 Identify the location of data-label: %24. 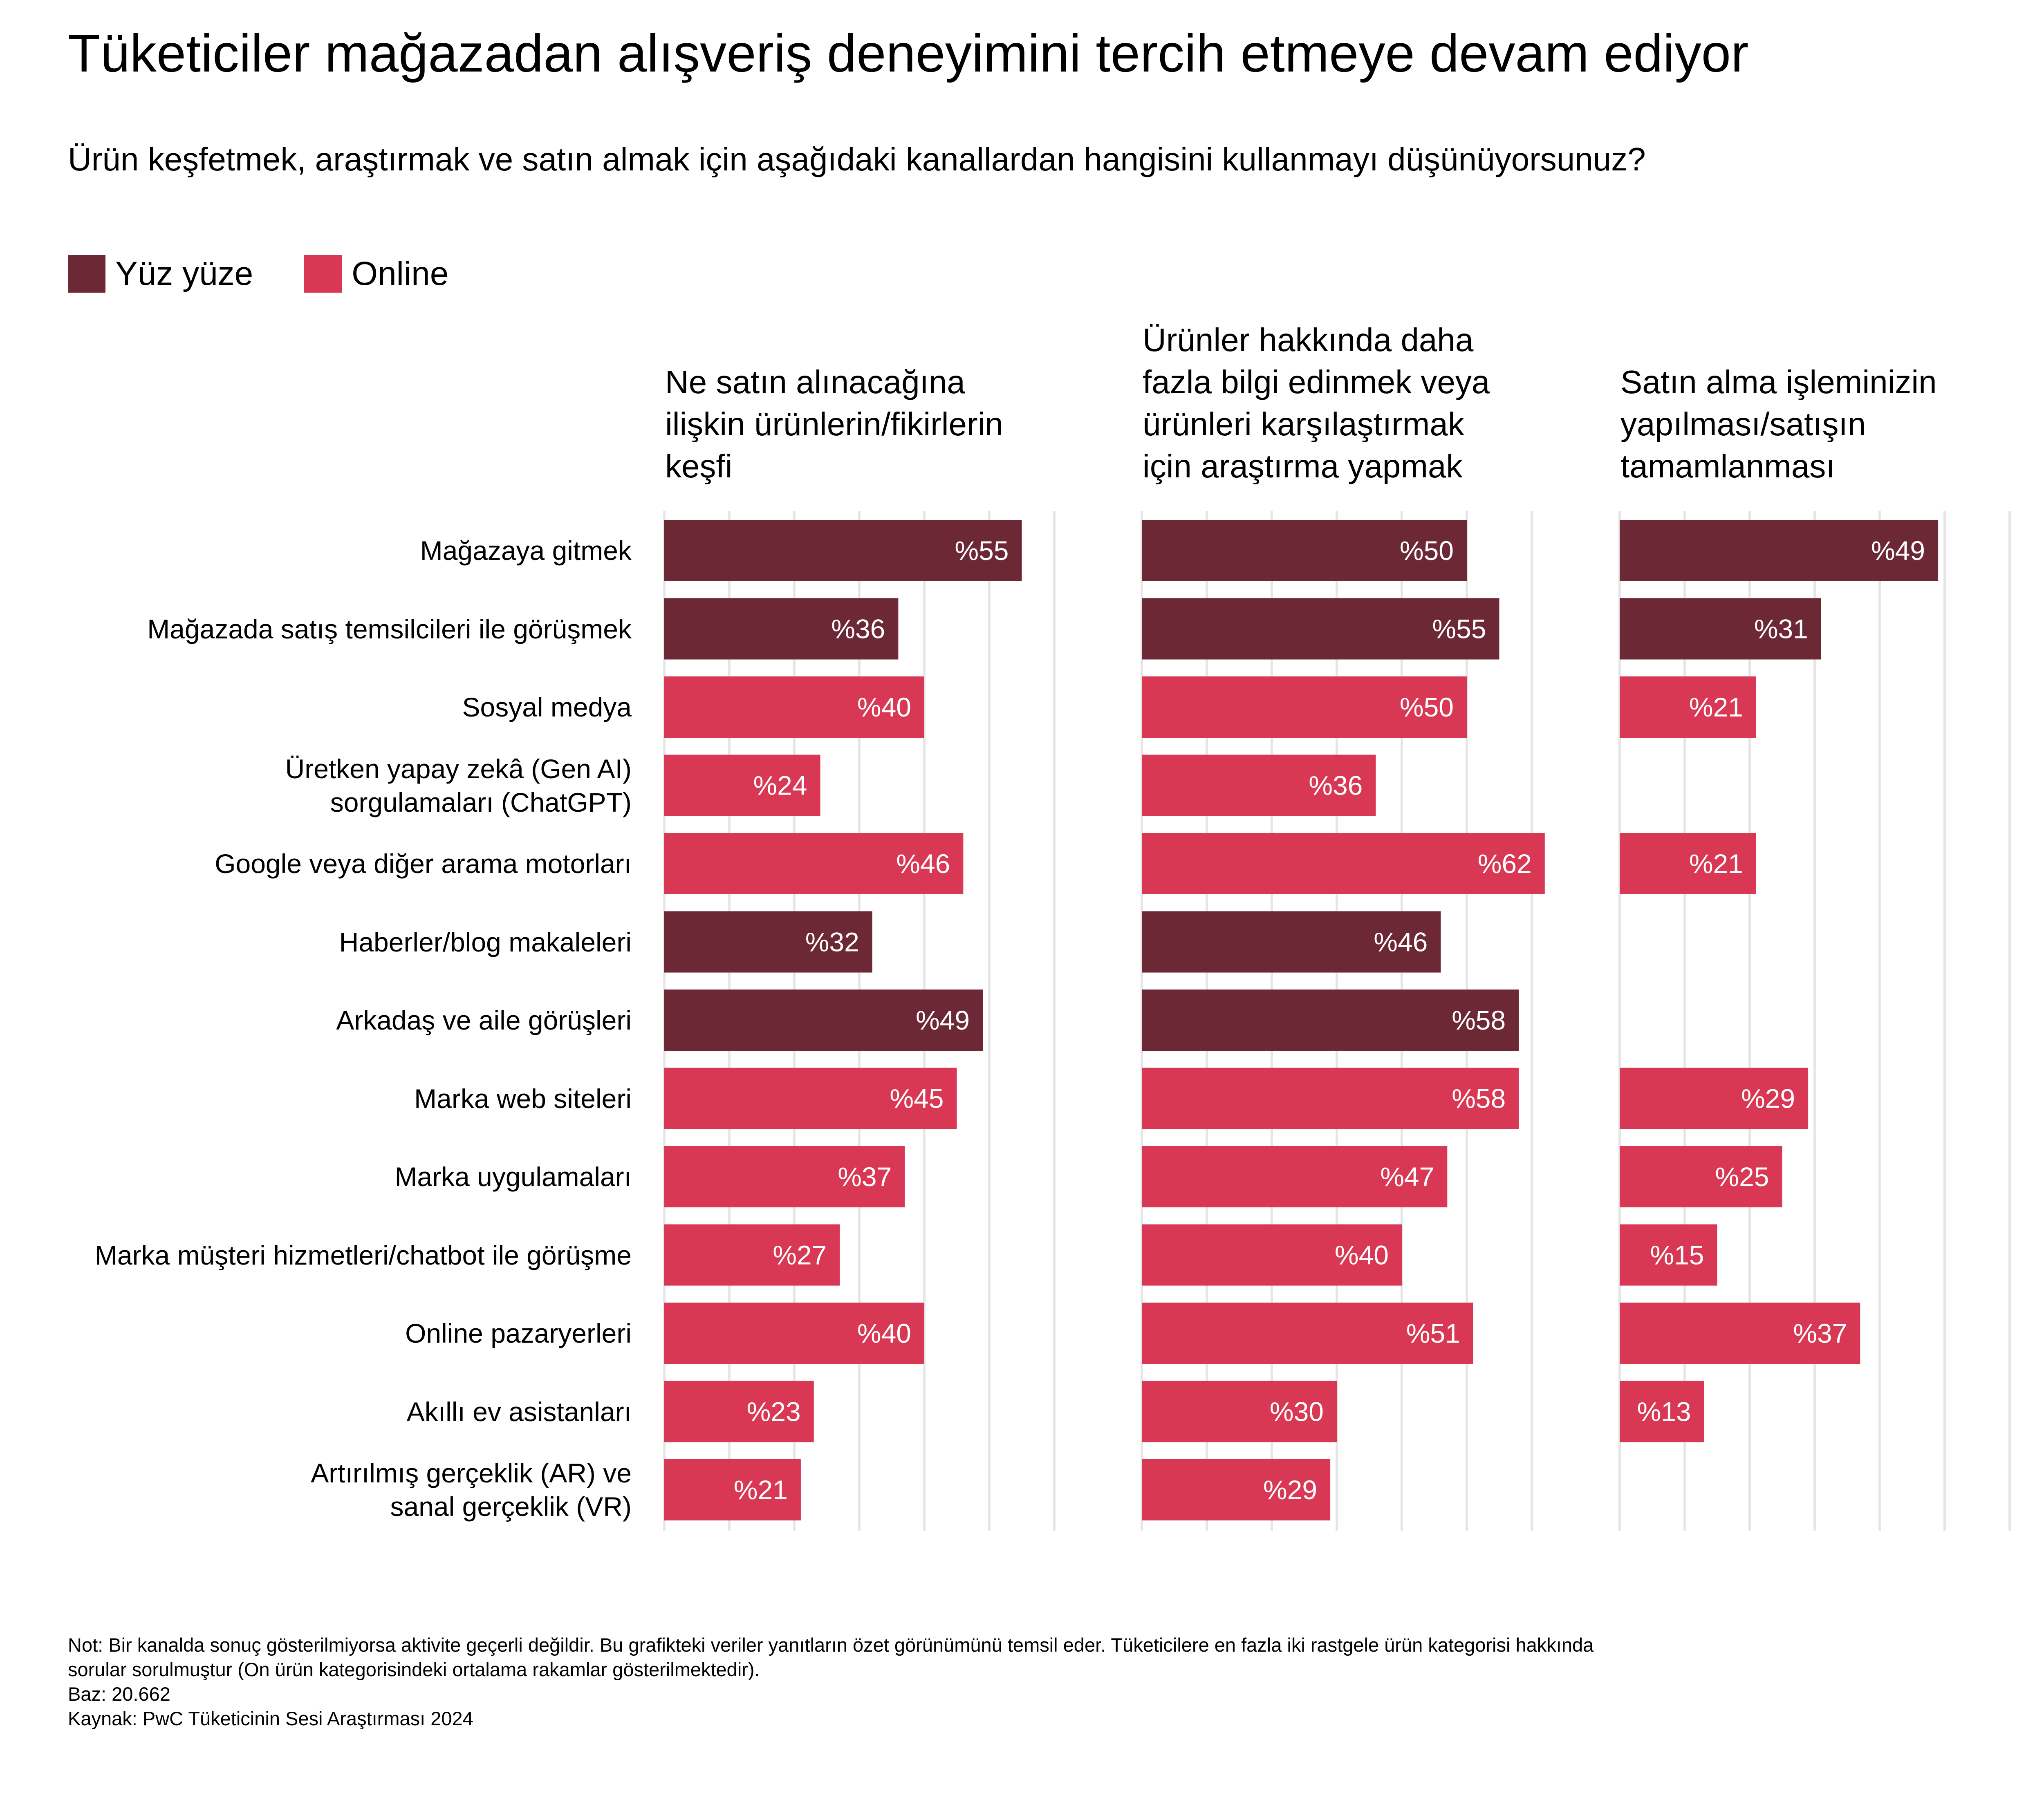
(780, 786).